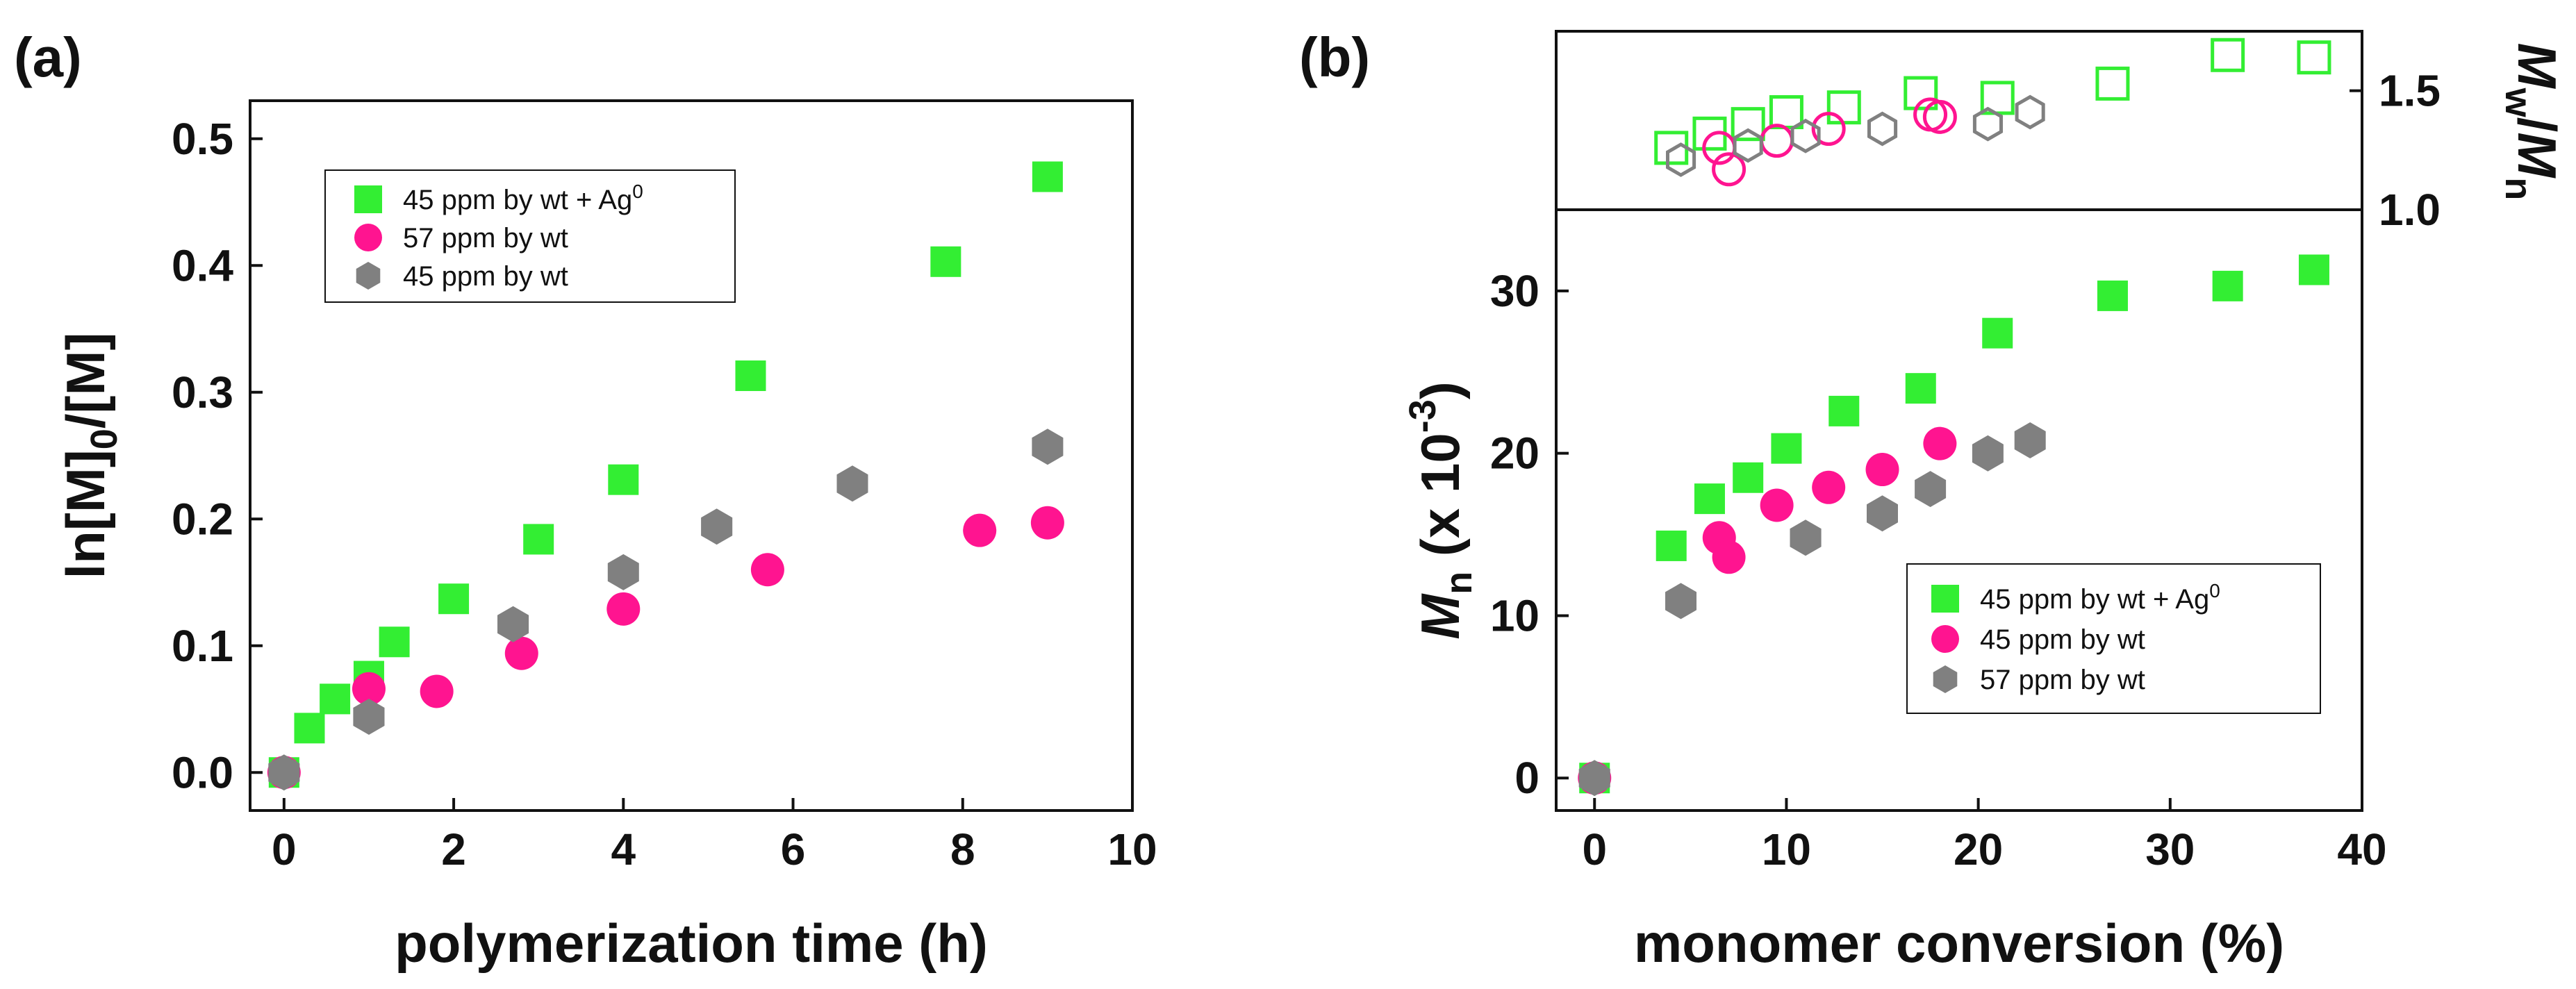 The height and width of the screenshot is (989, 2576). Describe the element at coordinates (1515, 454) in the screenshot. I see `panel-b-bottom-y-tick-label: 20` at that location.